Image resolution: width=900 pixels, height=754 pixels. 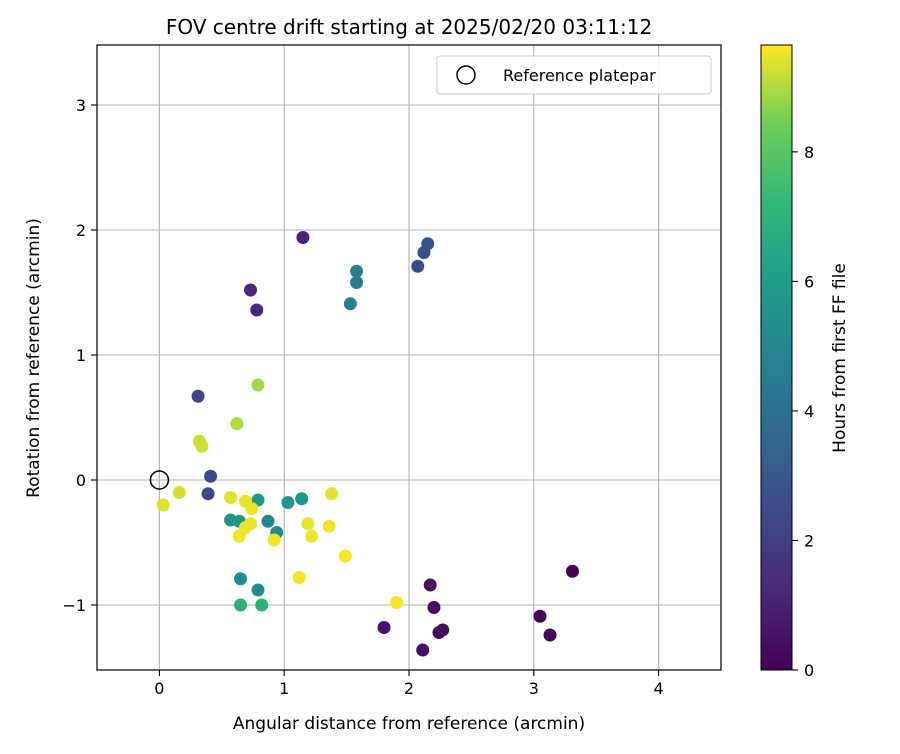 What do you see at coordinates (776, 357) in the screenshot?
I see `colorbar-gradient` at bounding box center [776, 357].